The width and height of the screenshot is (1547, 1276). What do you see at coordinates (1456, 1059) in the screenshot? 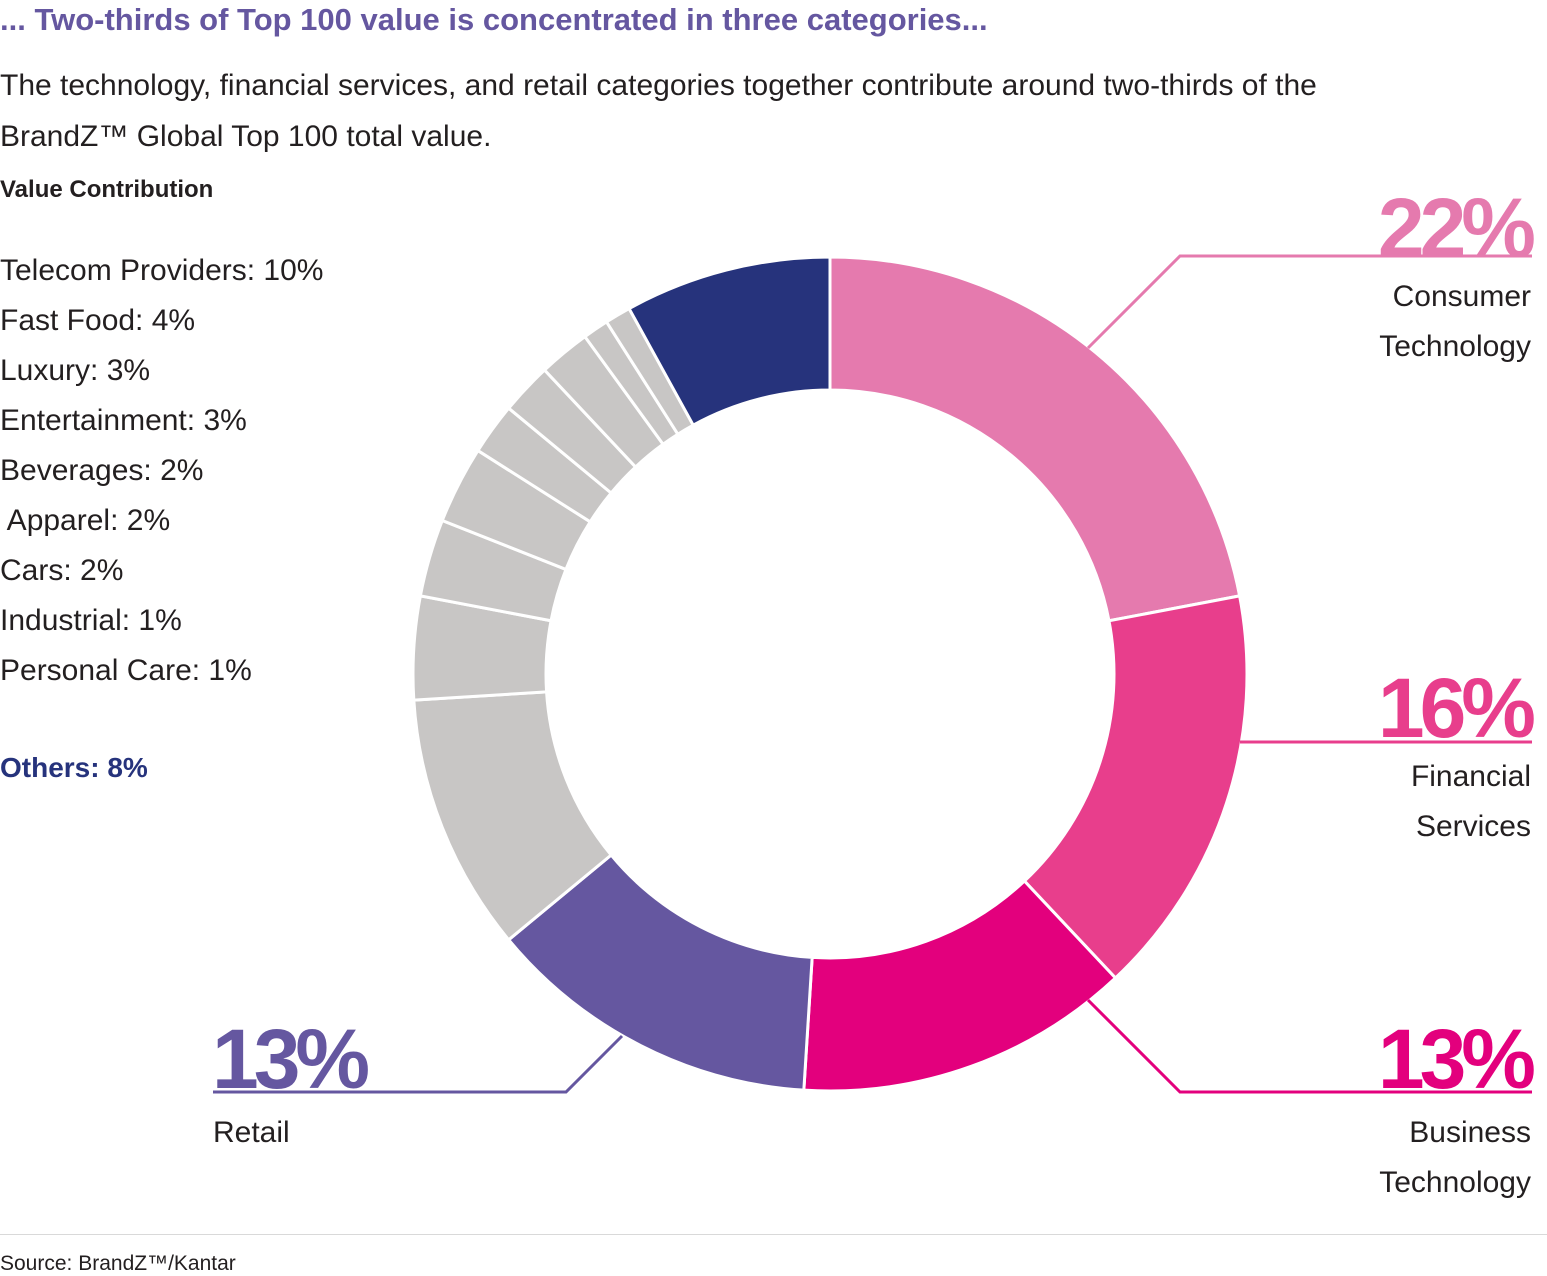
I see `business-technology-pct: 13%` at bounding box center [1456, 1059].